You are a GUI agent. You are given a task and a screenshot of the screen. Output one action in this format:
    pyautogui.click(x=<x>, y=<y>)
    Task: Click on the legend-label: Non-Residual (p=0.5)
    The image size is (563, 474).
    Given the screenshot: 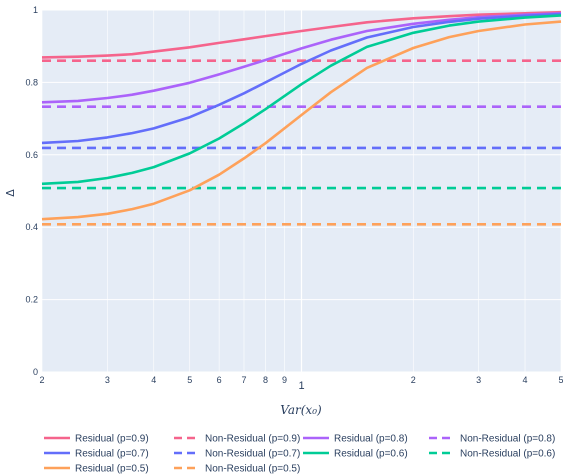 What is the action you would take?
    pyautogui.click(x=252, y=469)
    